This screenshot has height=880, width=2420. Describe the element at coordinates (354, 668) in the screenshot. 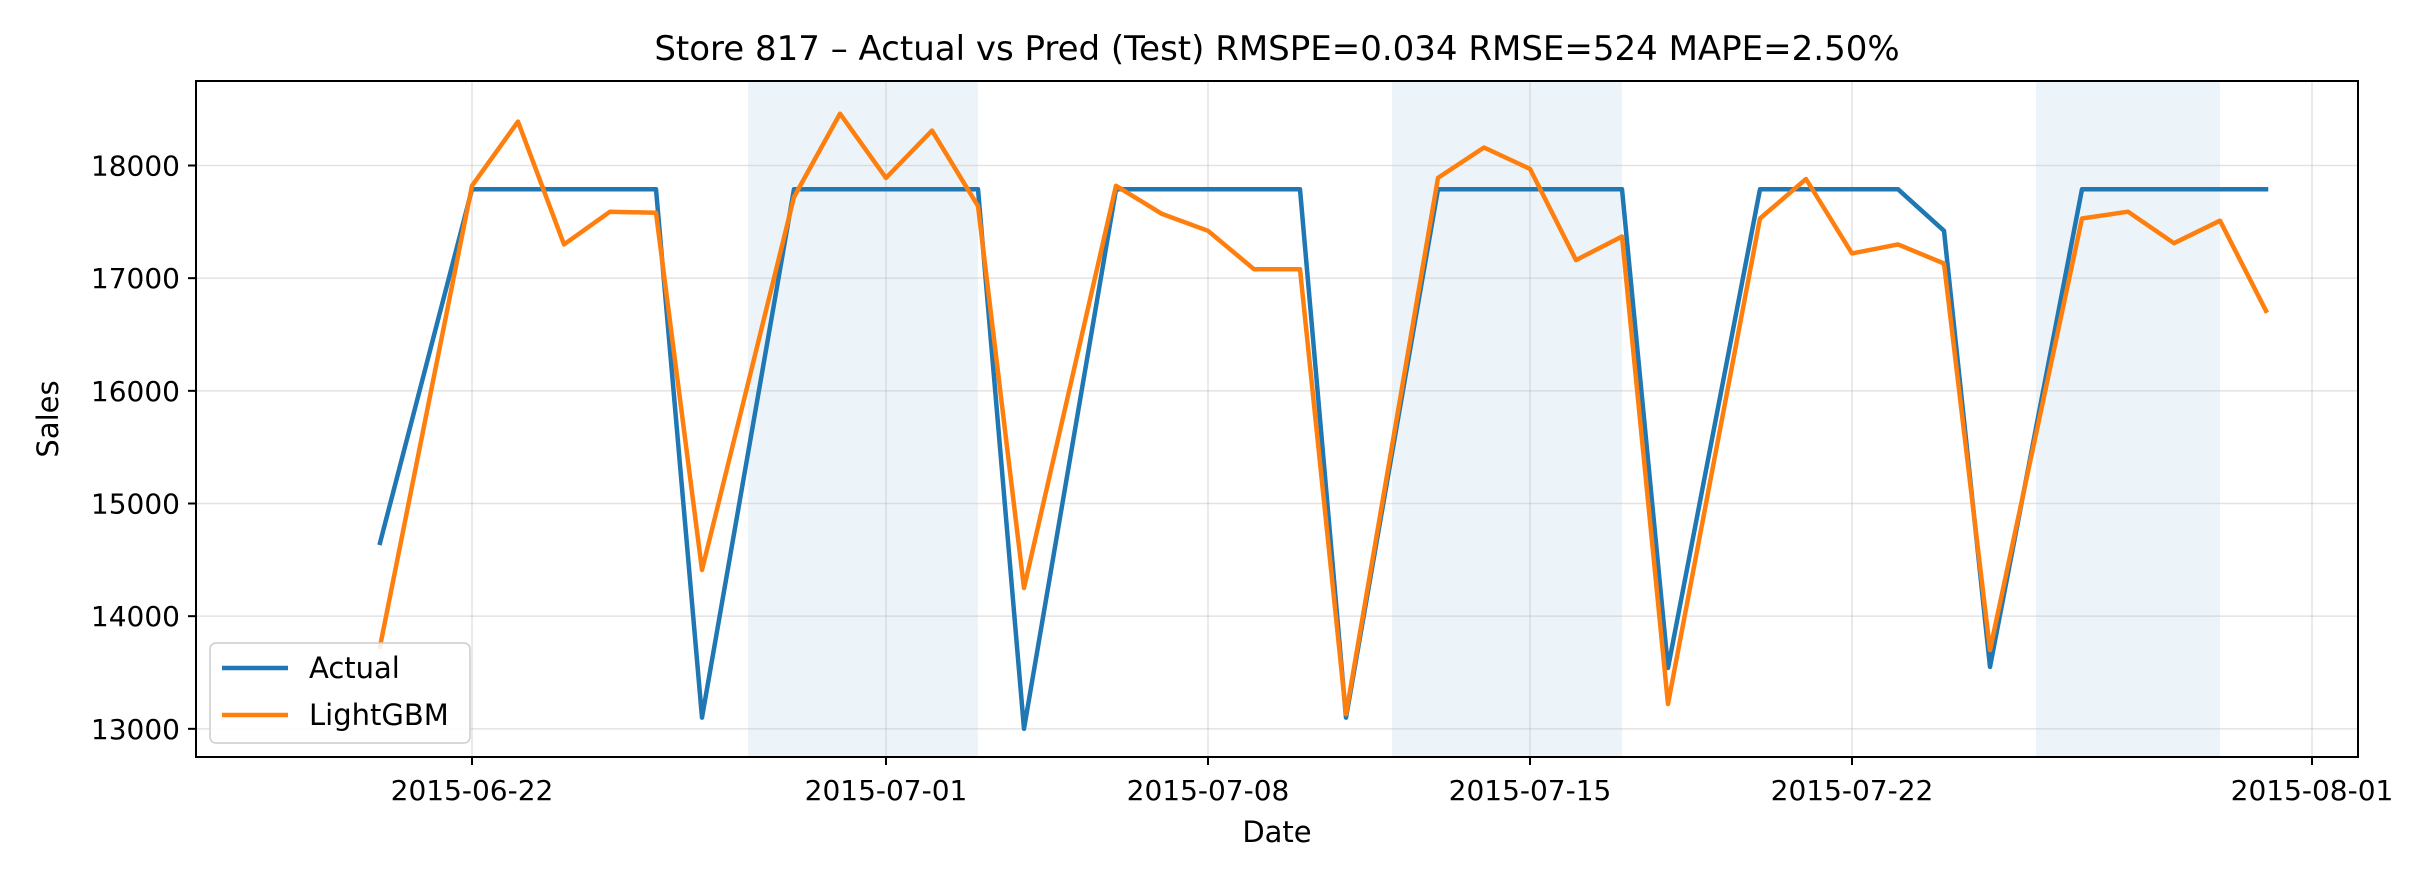

I see `legend-label: Actual` at that location.